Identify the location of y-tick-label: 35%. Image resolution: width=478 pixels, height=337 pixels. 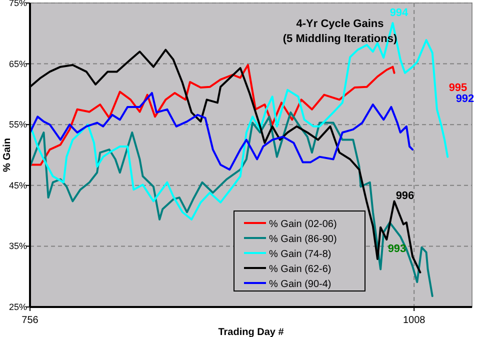
(17, 246).